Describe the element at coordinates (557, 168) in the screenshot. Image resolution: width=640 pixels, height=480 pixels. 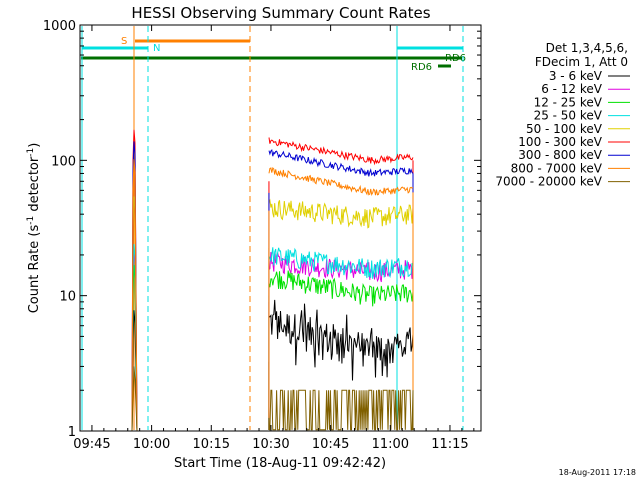
I see `legend-label-7: 800 - 7000 keV` at that location.